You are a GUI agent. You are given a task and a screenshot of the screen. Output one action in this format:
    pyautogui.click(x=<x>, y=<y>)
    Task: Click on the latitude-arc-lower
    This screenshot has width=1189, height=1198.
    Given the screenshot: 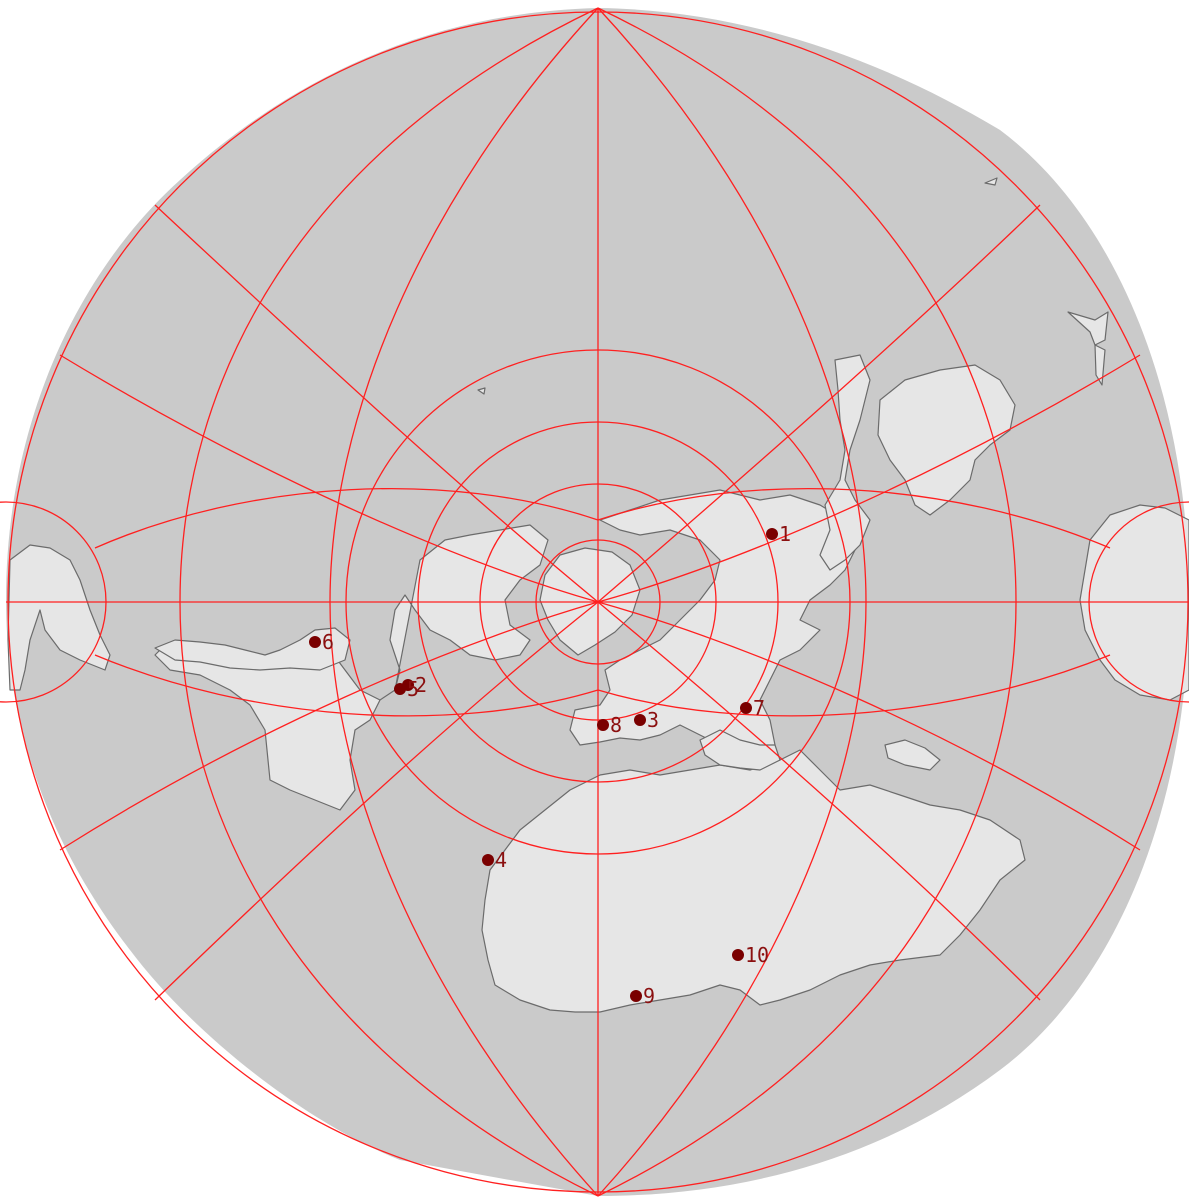 What is the action you would take?
    pyautogui.click(x=602, y=685)
    